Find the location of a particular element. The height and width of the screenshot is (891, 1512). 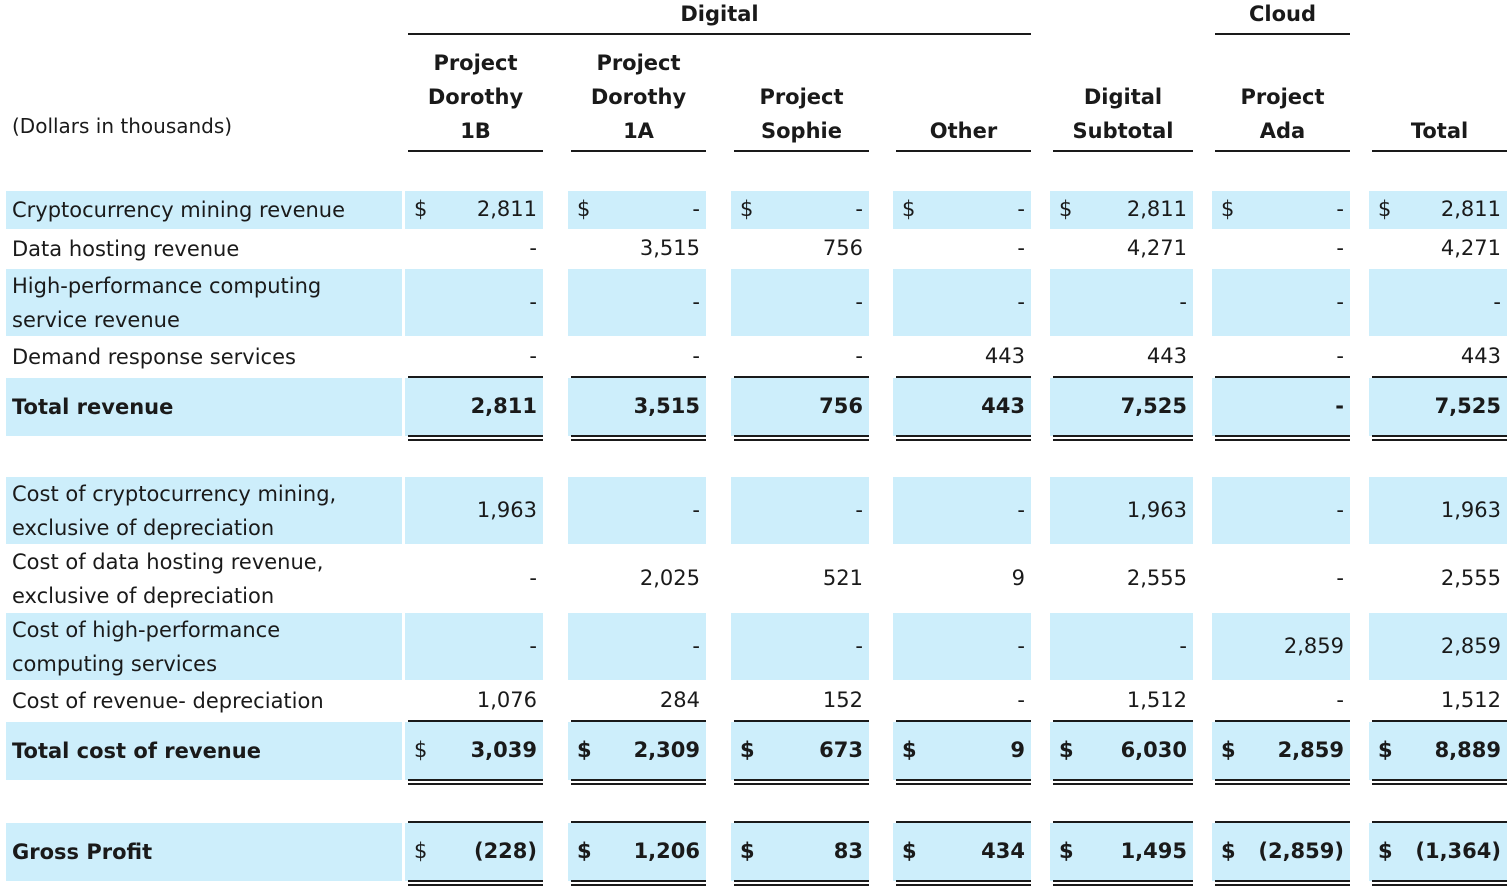

cell-value: 152 is located at coordinates (842, 700).